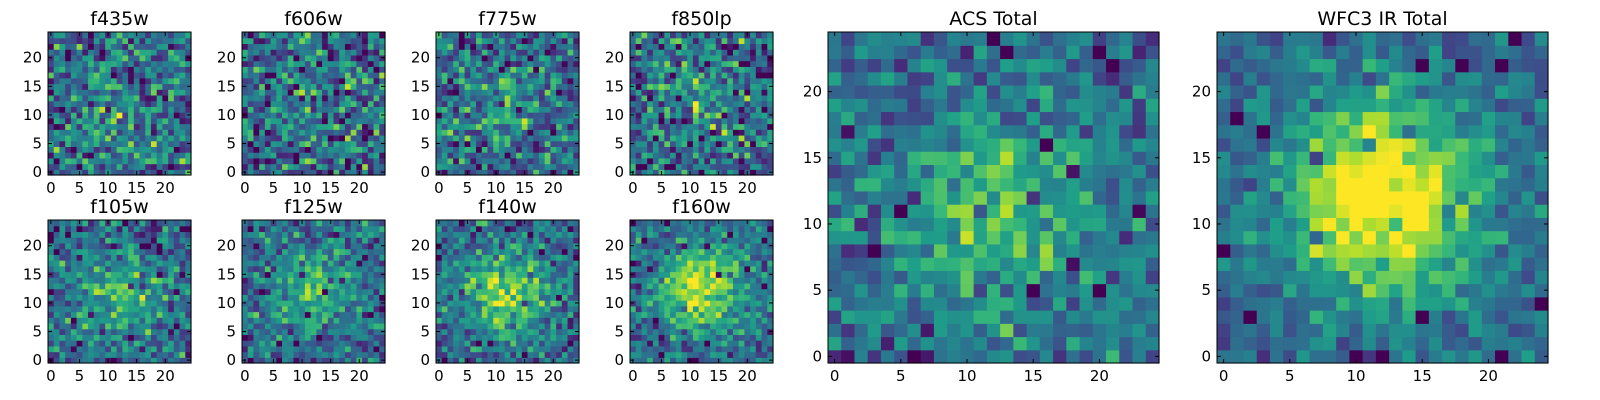  What do you see at coordinates (614, 58) in the screenshot?
I see `y-tick-label: 20` at bounding box center [614, 58].